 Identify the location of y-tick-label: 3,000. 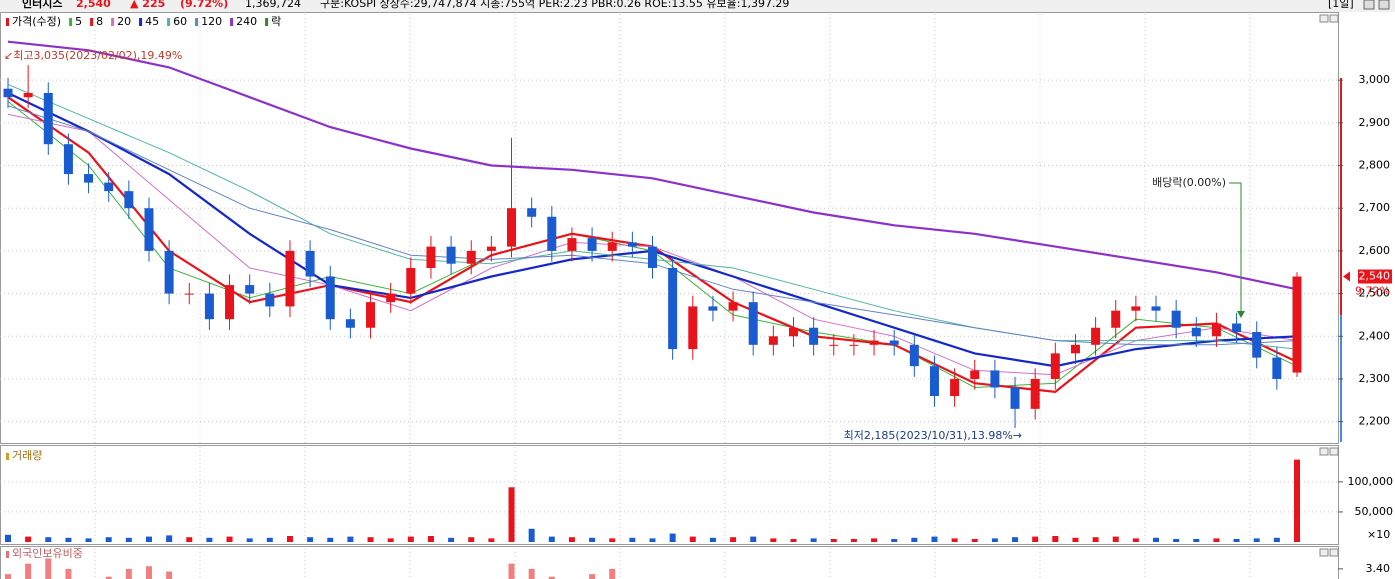
(1375, 79).